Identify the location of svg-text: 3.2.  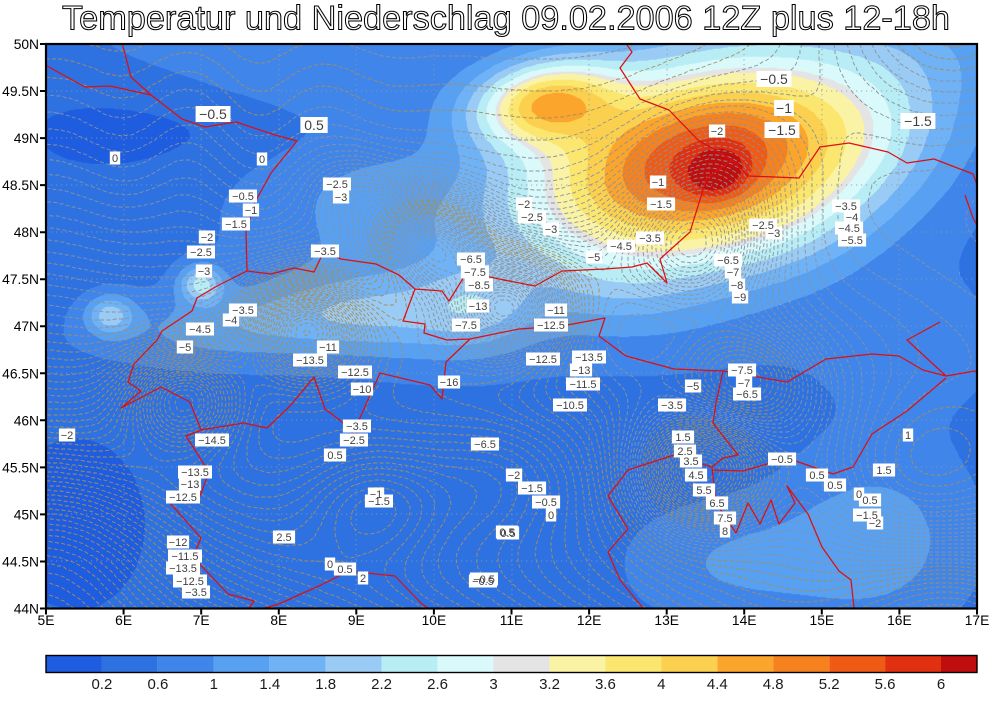
(549, 684).